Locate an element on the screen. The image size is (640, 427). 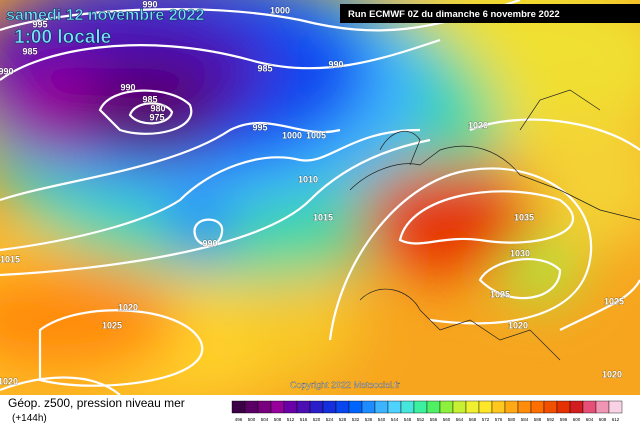
scale-label: 516 is located at coordinates (304, 419).